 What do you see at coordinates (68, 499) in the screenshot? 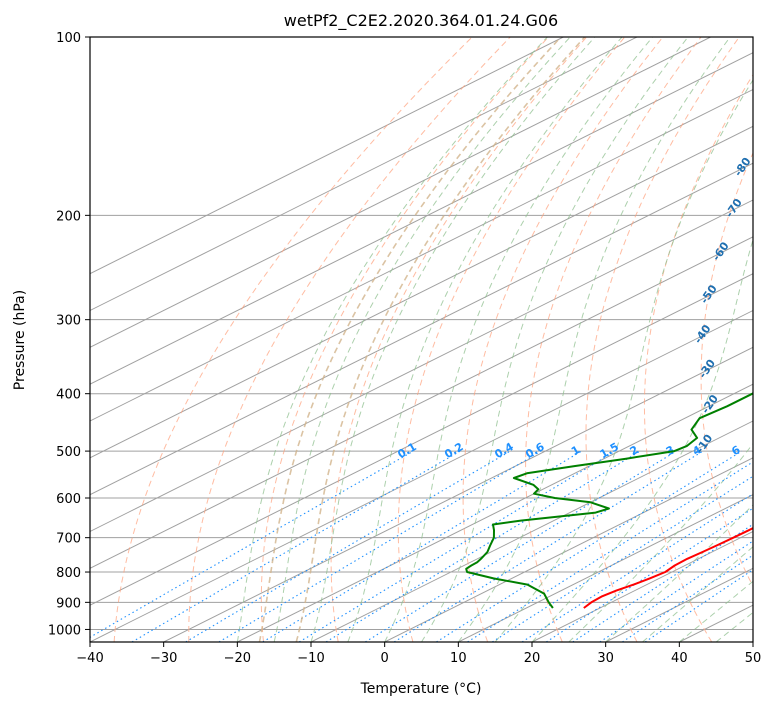
I see `y-tick-label: 600` at bounding box center [68, 499].